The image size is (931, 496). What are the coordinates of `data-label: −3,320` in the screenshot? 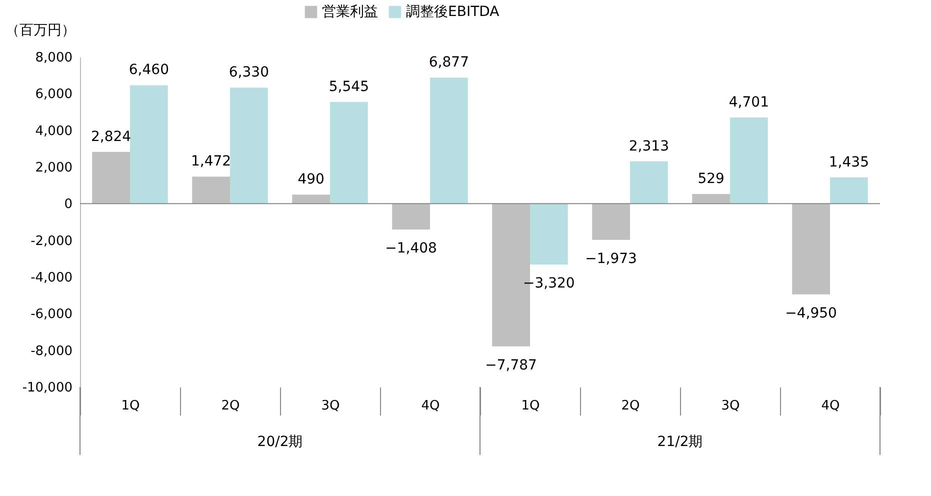 It's located at (549, 284).